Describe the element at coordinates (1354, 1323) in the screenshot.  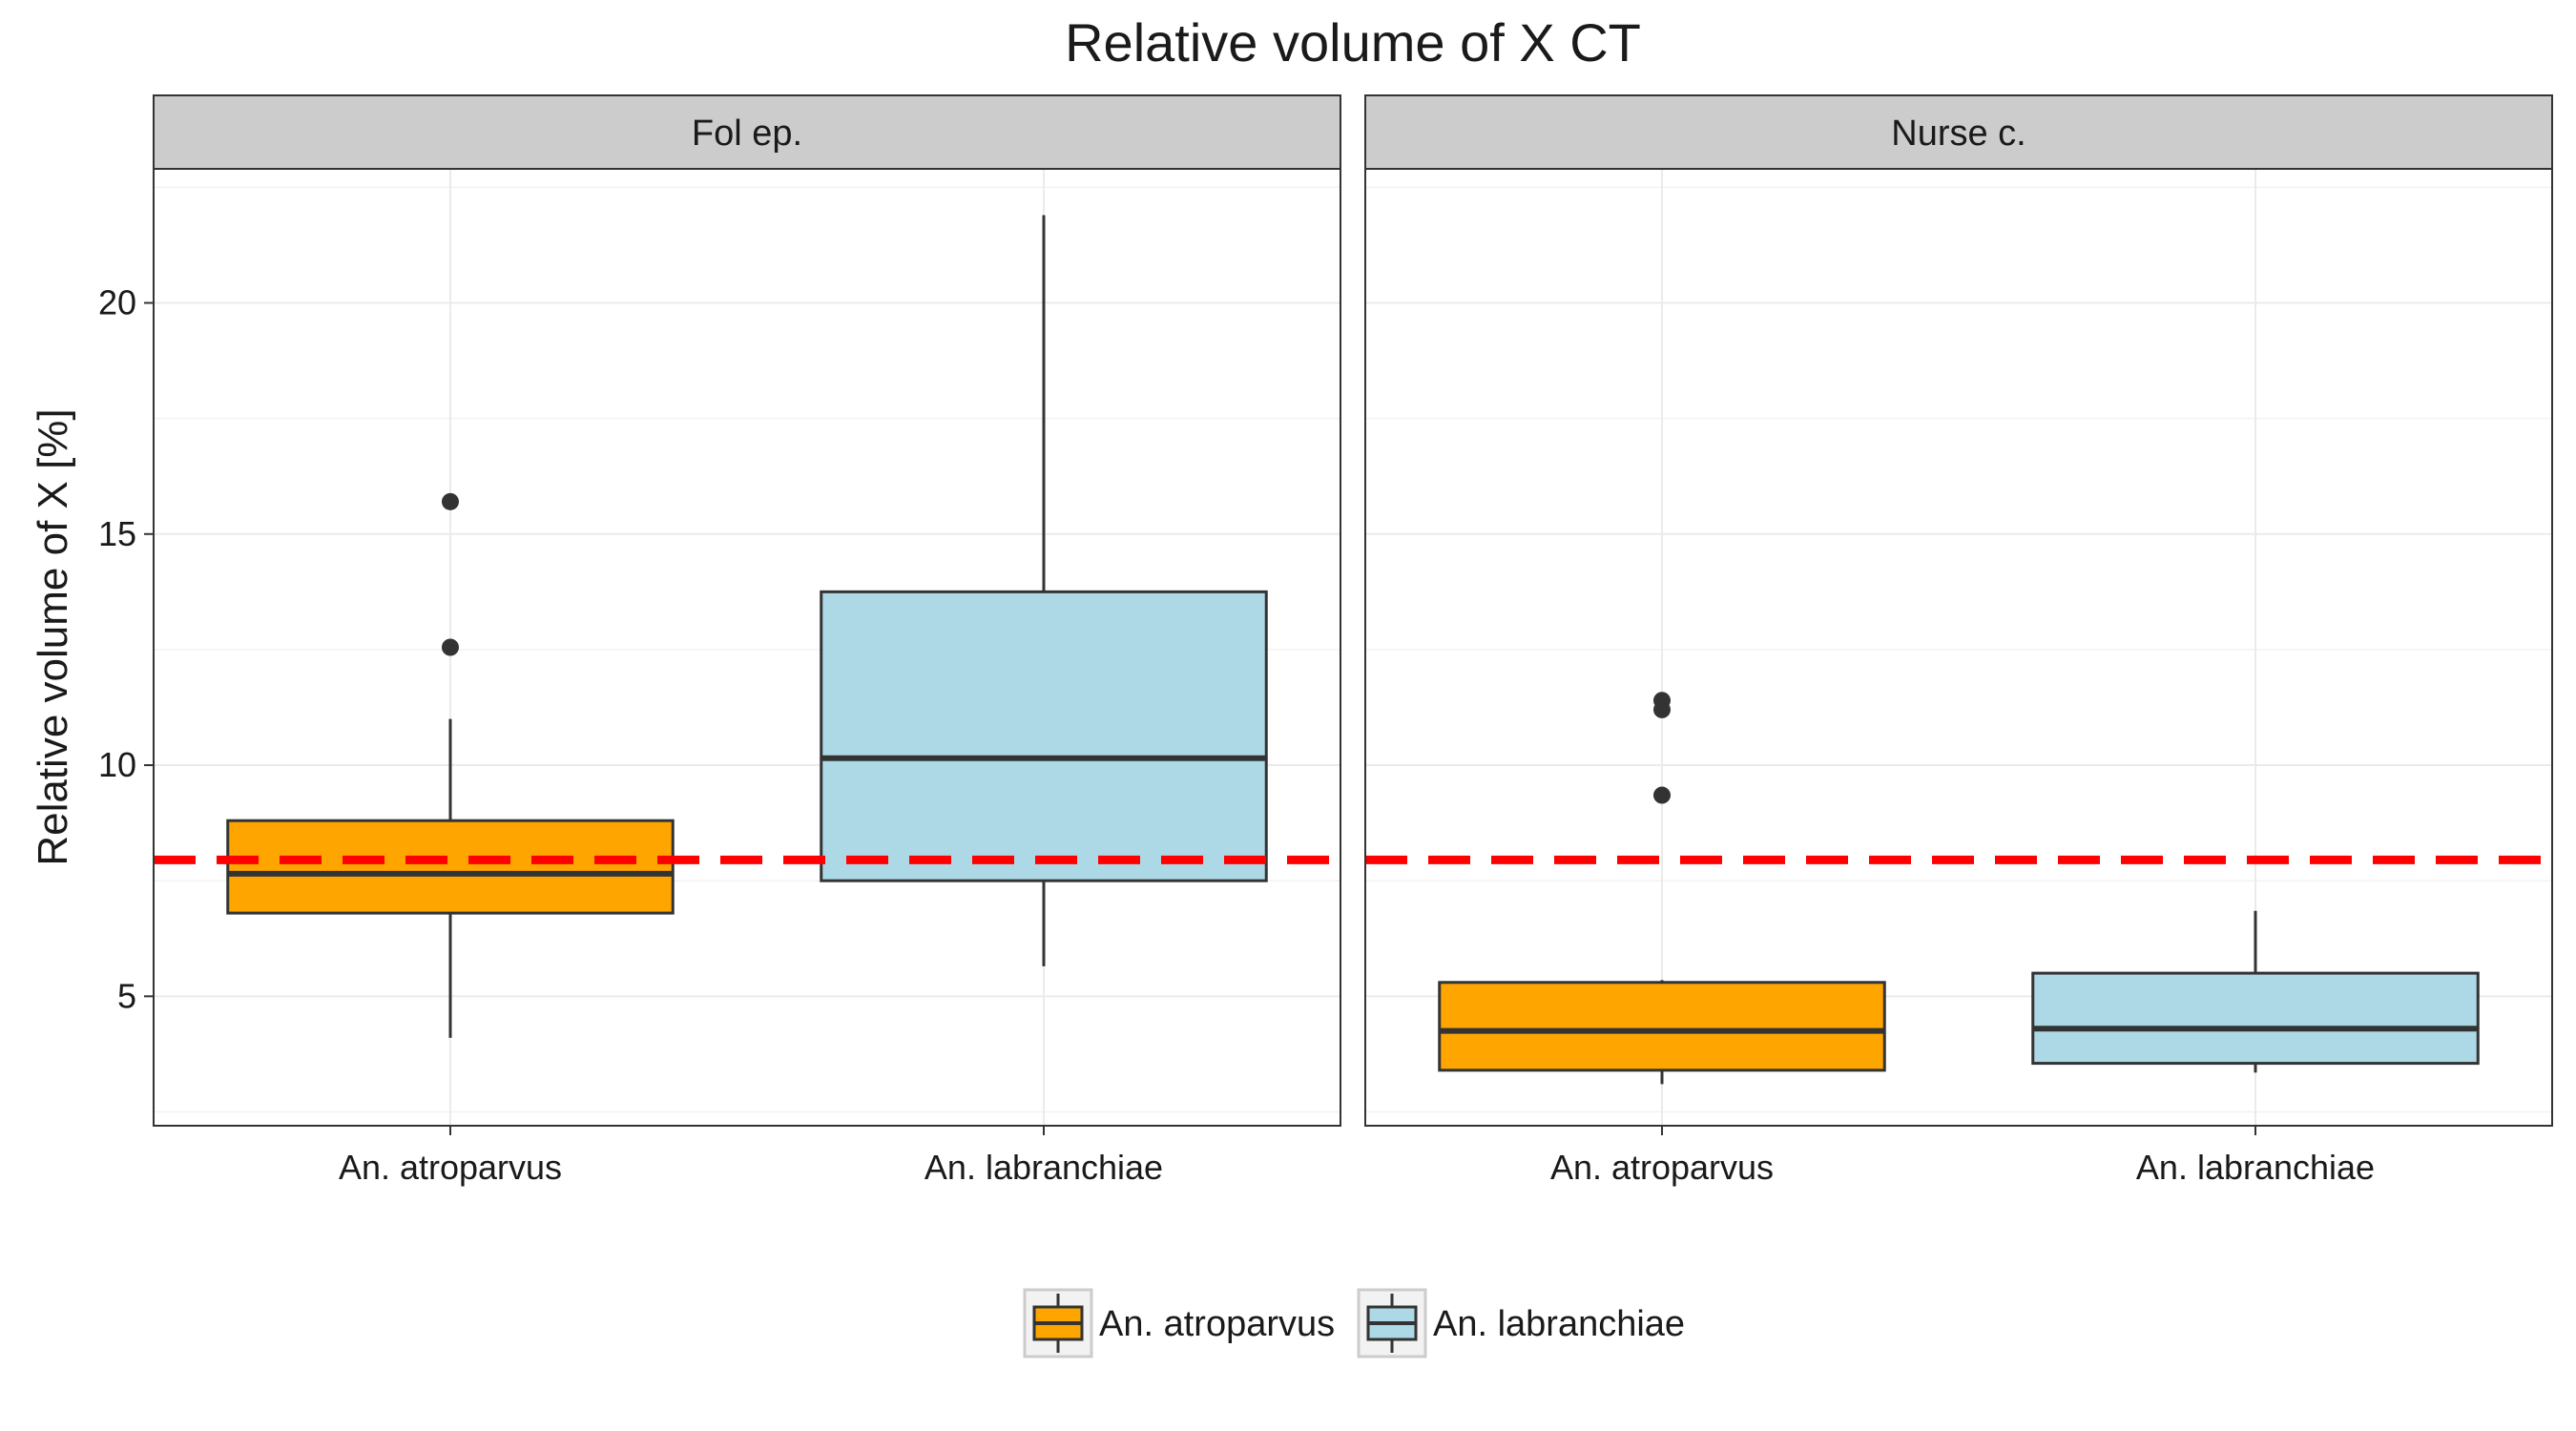
I see `legend: An. atroparvus An. labranchiae` at that location.